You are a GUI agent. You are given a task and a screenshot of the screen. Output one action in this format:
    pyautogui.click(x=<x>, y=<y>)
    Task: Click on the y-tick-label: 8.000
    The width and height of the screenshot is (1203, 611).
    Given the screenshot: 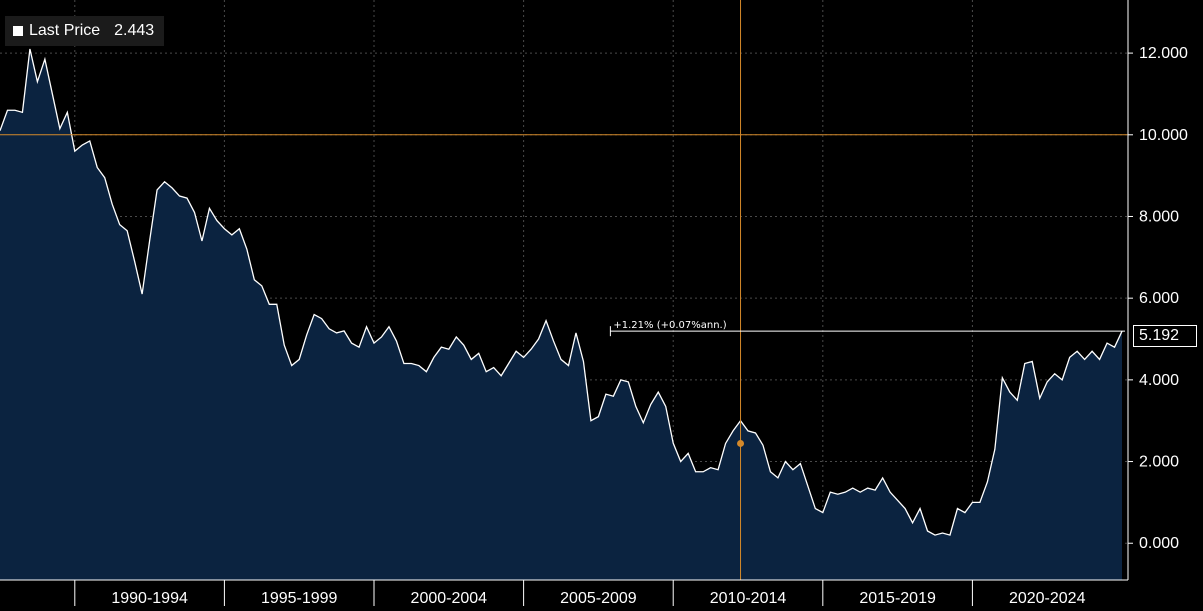 What is the action you would take?
    pyautogui.click(x=1159, y=216)
    